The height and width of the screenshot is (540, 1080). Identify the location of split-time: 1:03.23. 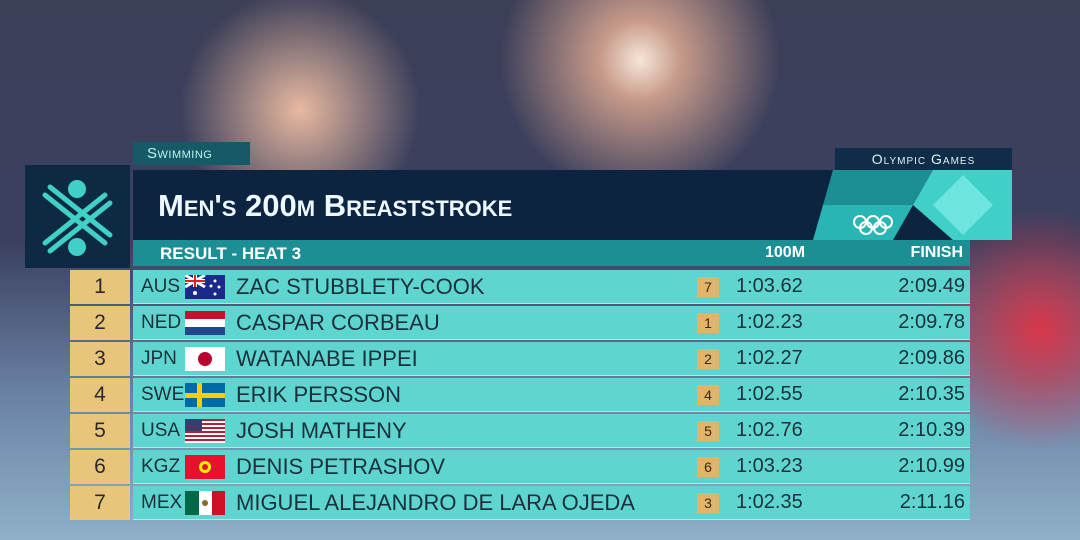
(769, 466).